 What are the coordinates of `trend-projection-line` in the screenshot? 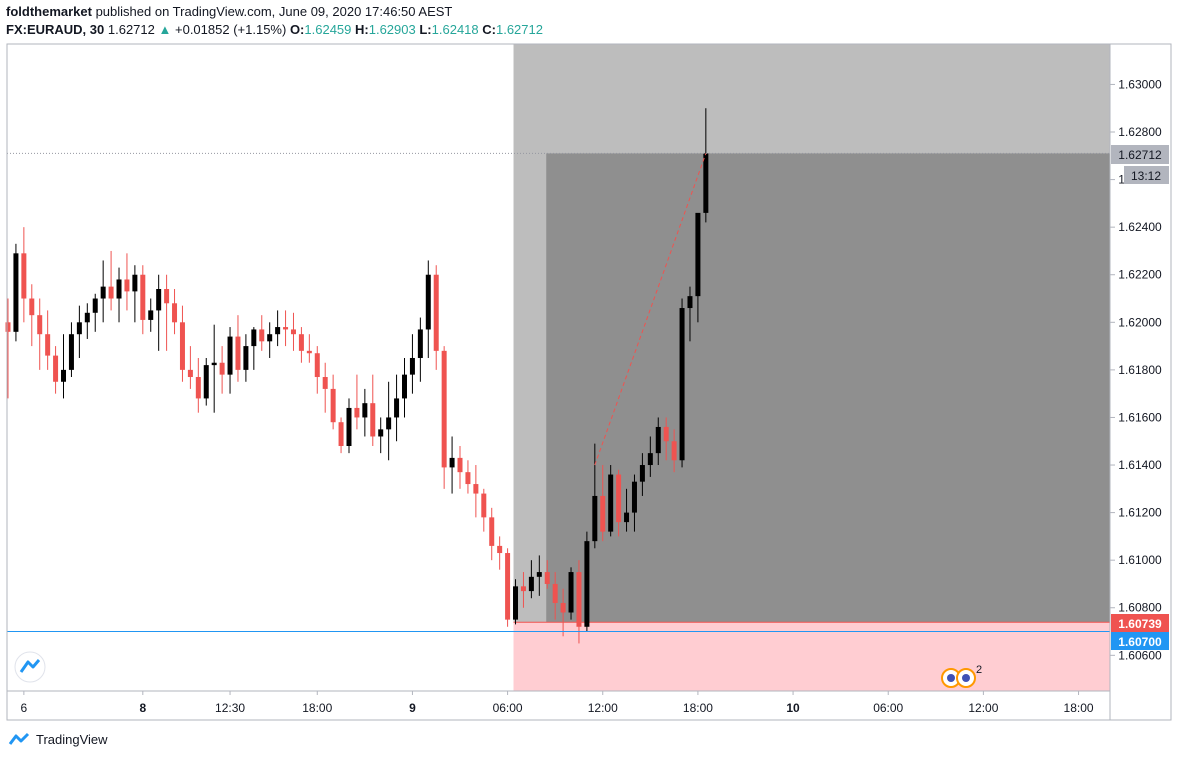 It's located at (650, 309).